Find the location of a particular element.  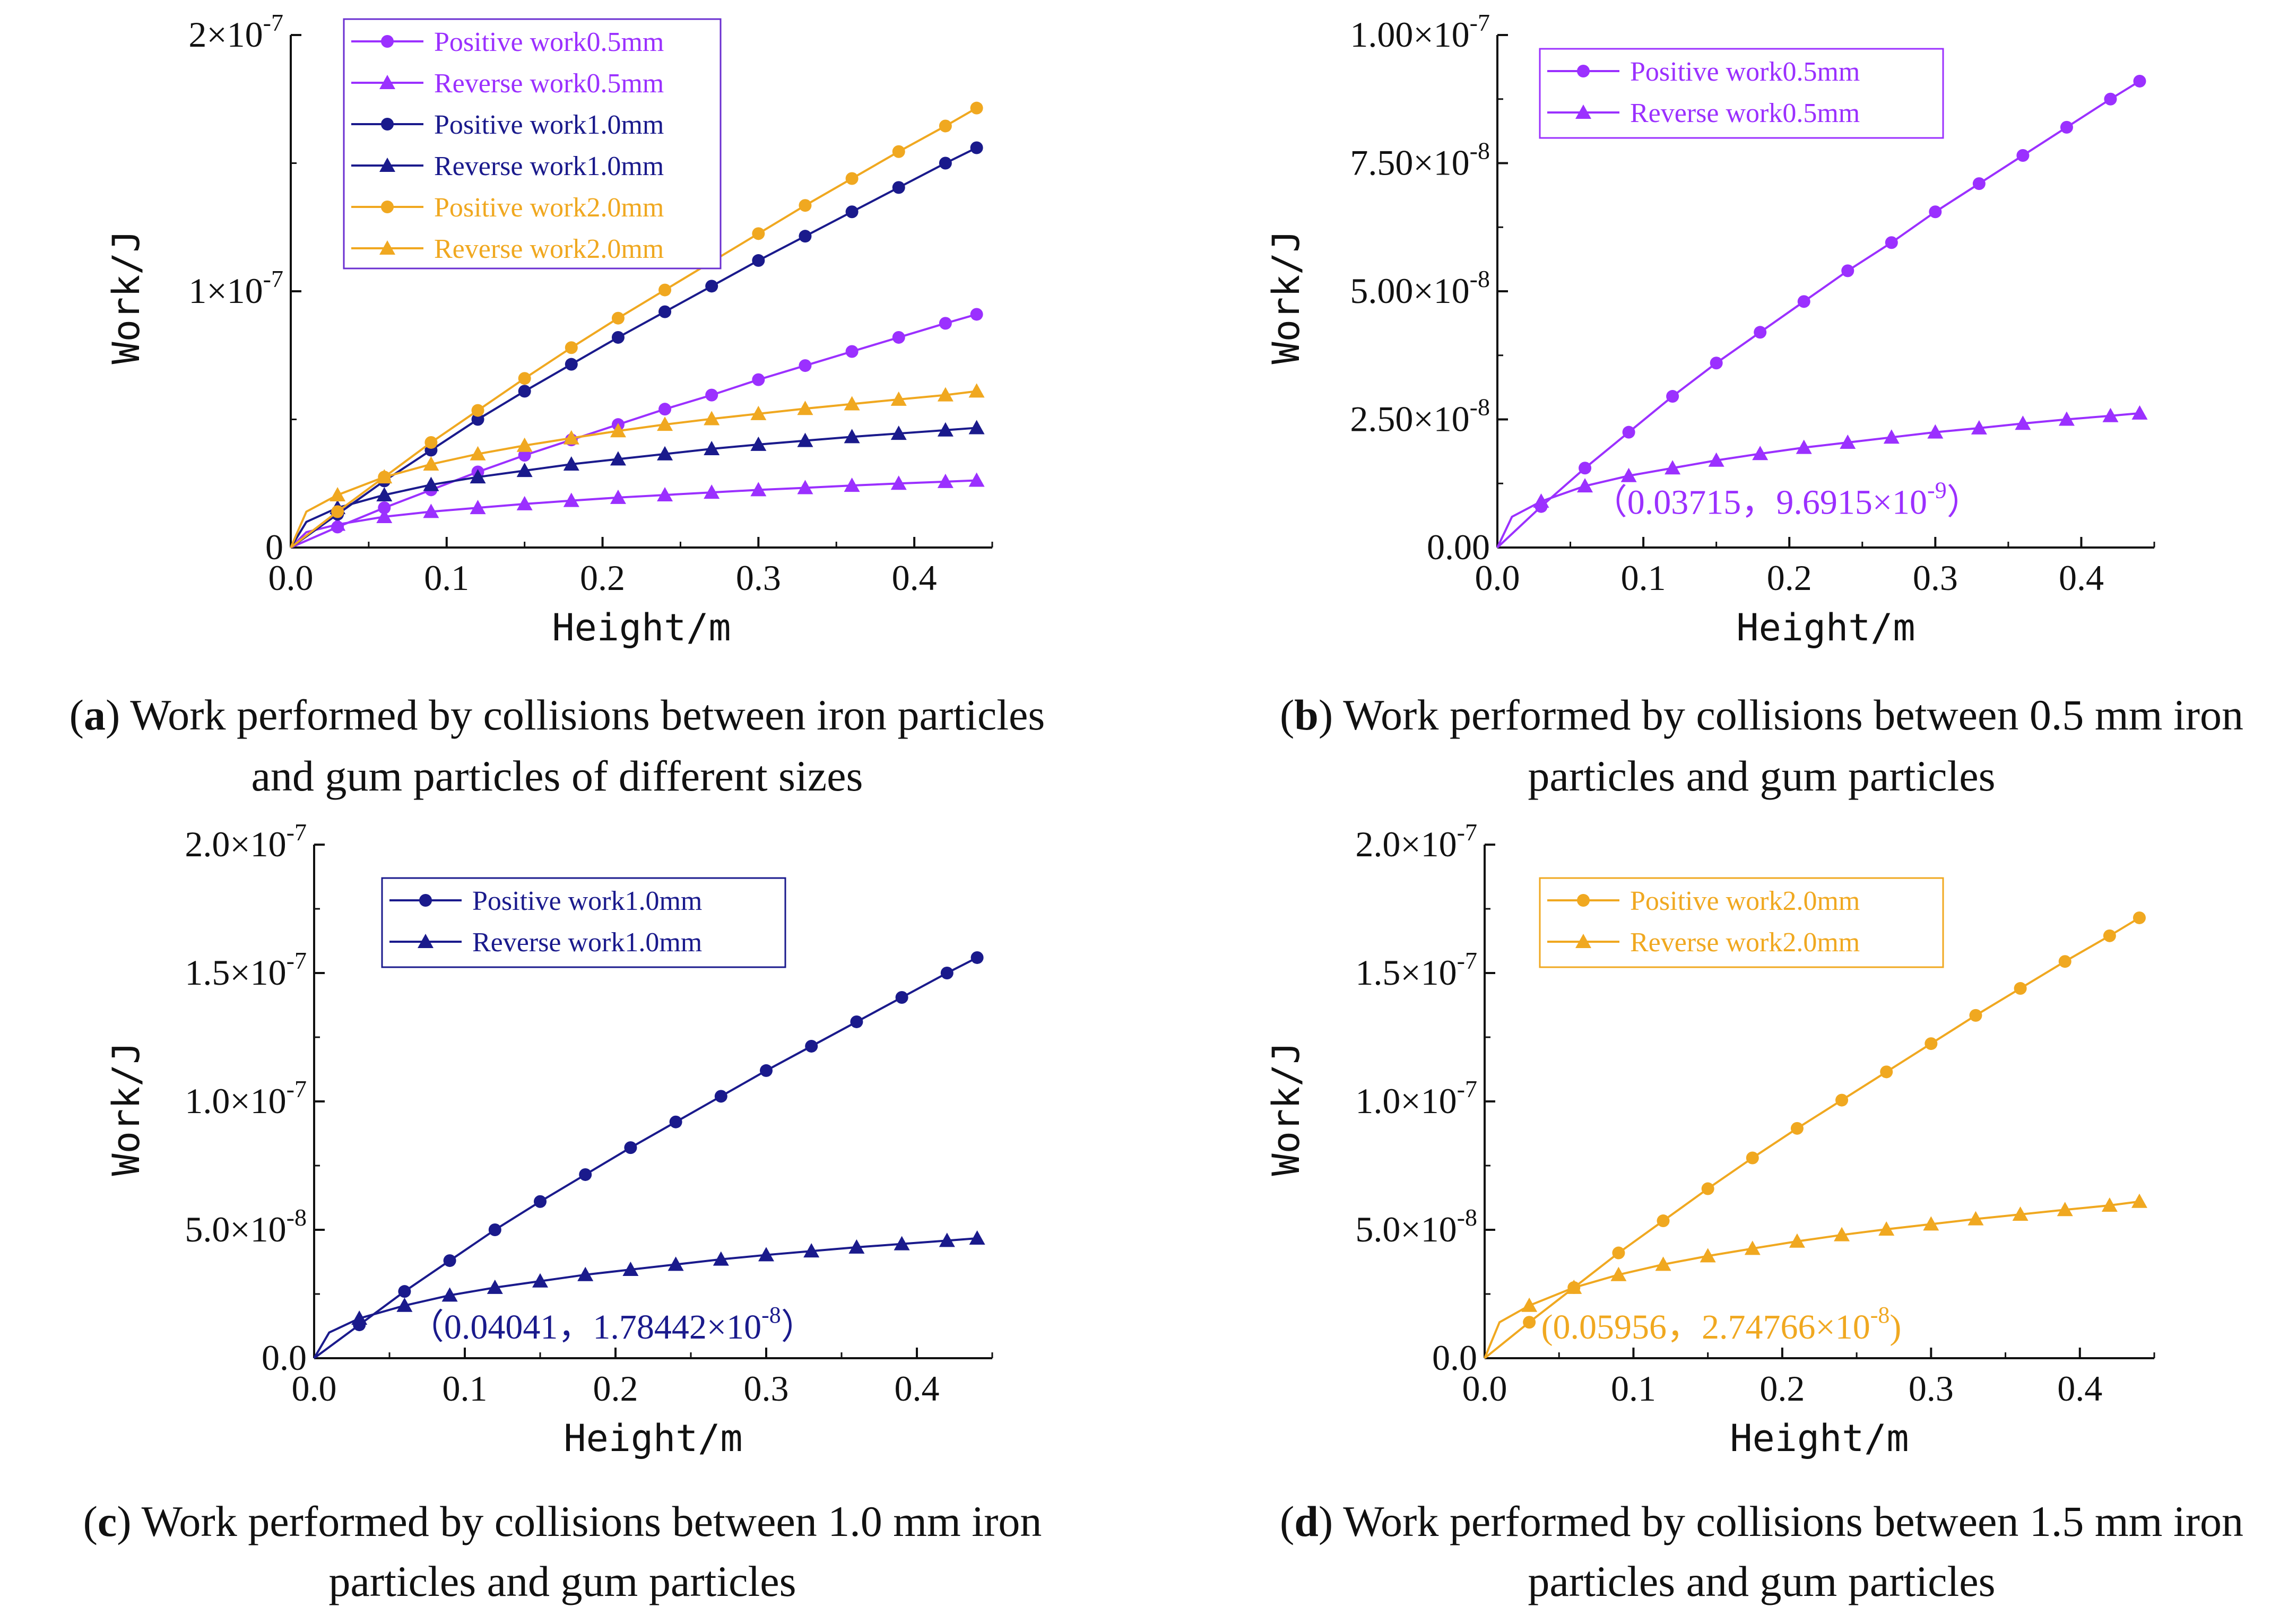

legend: Positive work1.0mm Reverse work1.0mm is located at coordinates (583, 922).